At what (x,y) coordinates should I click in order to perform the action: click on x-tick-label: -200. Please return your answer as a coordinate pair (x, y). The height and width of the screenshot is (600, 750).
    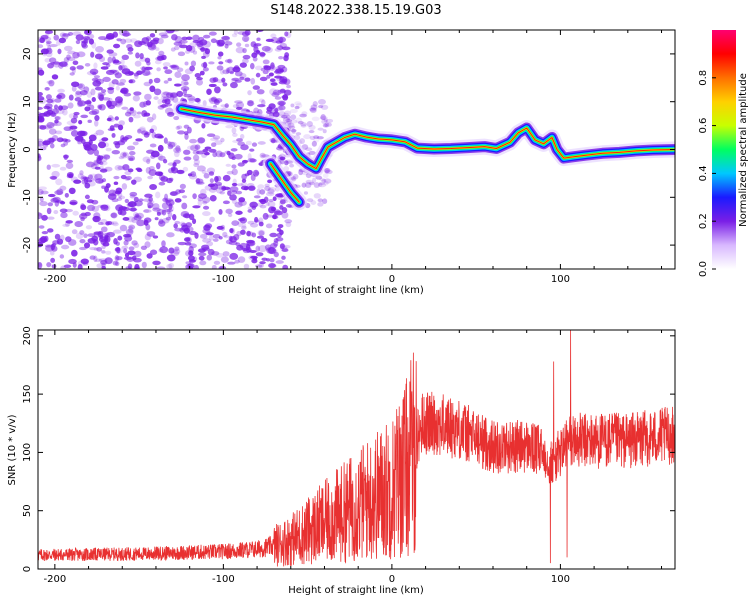
    Looking at the image, I should click on (55, 279).